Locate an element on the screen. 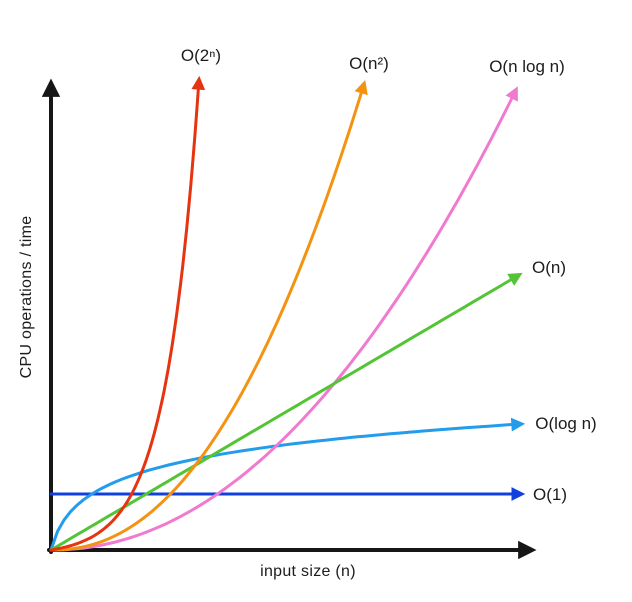 This screenshot has width=632, height=602. label-constant: O(1) is located at coordinates (550, 494).